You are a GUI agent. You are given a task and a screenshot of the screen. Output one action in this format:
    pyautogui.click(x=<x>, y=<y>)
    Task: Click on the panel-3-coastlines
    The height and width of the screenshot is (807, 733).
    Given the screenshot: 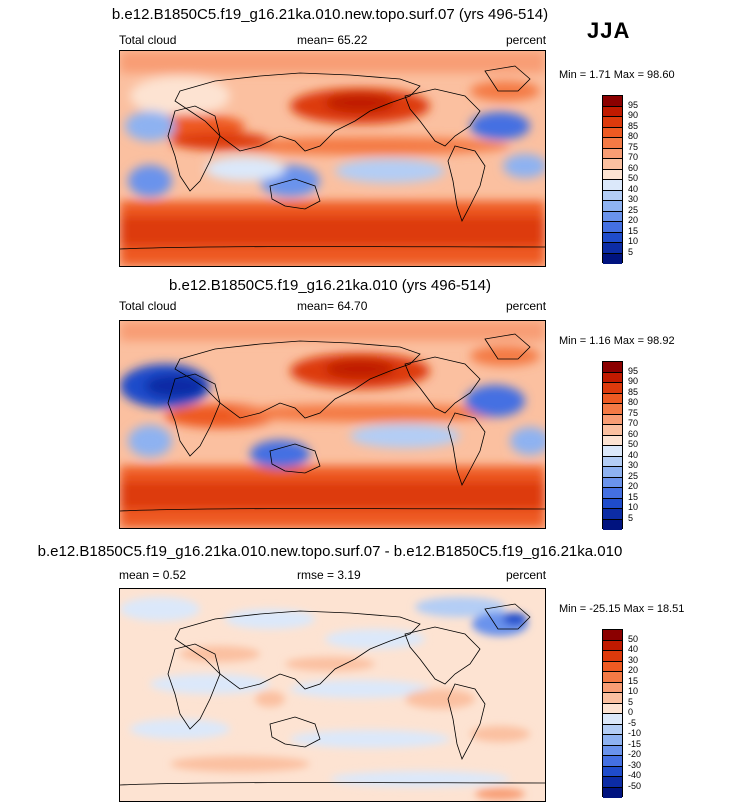 What is the action you would take?
    pyautogui.click(x=332, y=694)
    